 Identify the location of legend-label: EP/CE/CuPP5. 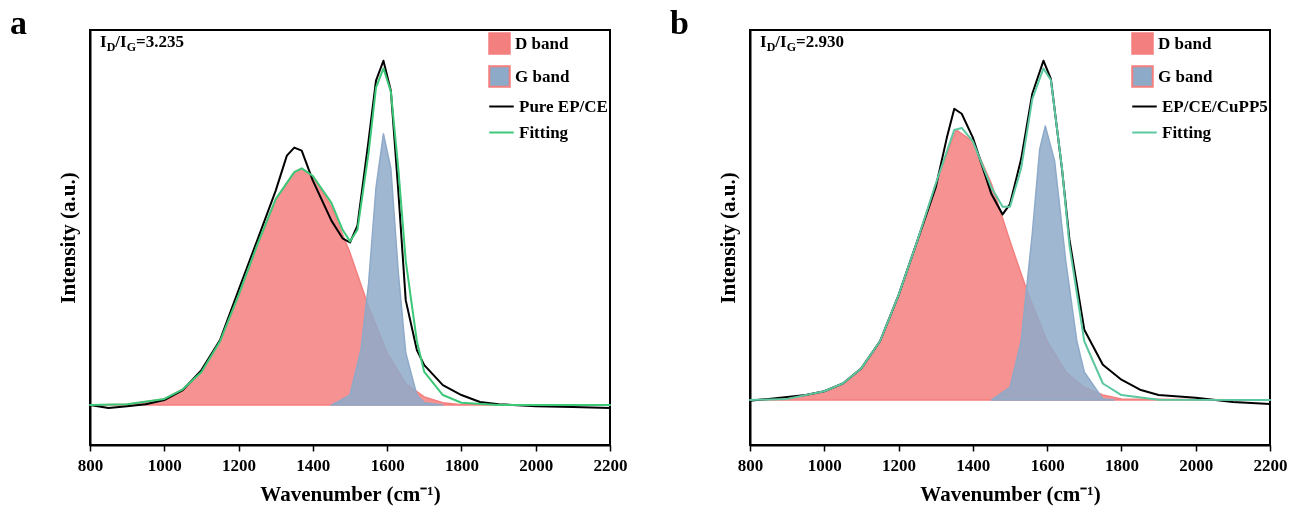
(1215, 106).